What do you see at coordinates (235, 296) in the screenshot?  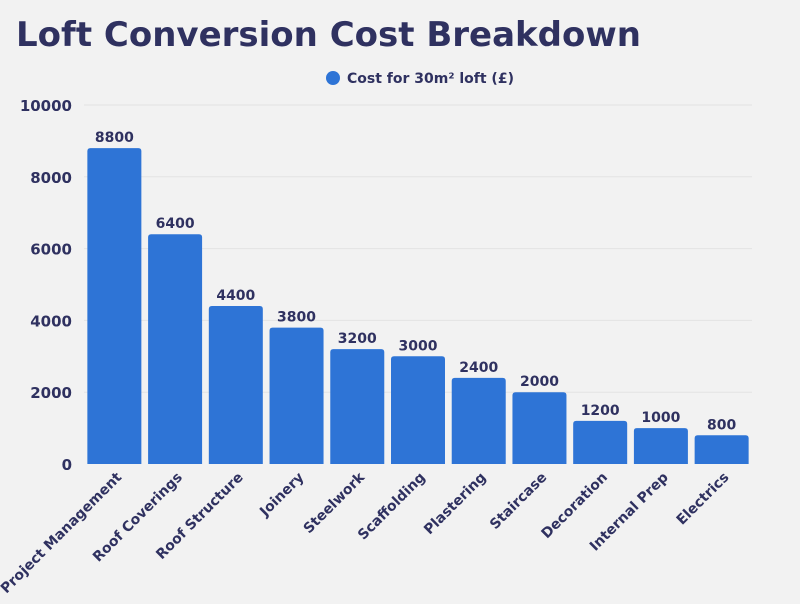 I see `data-label: 4400` at bounding box center [235, 296].